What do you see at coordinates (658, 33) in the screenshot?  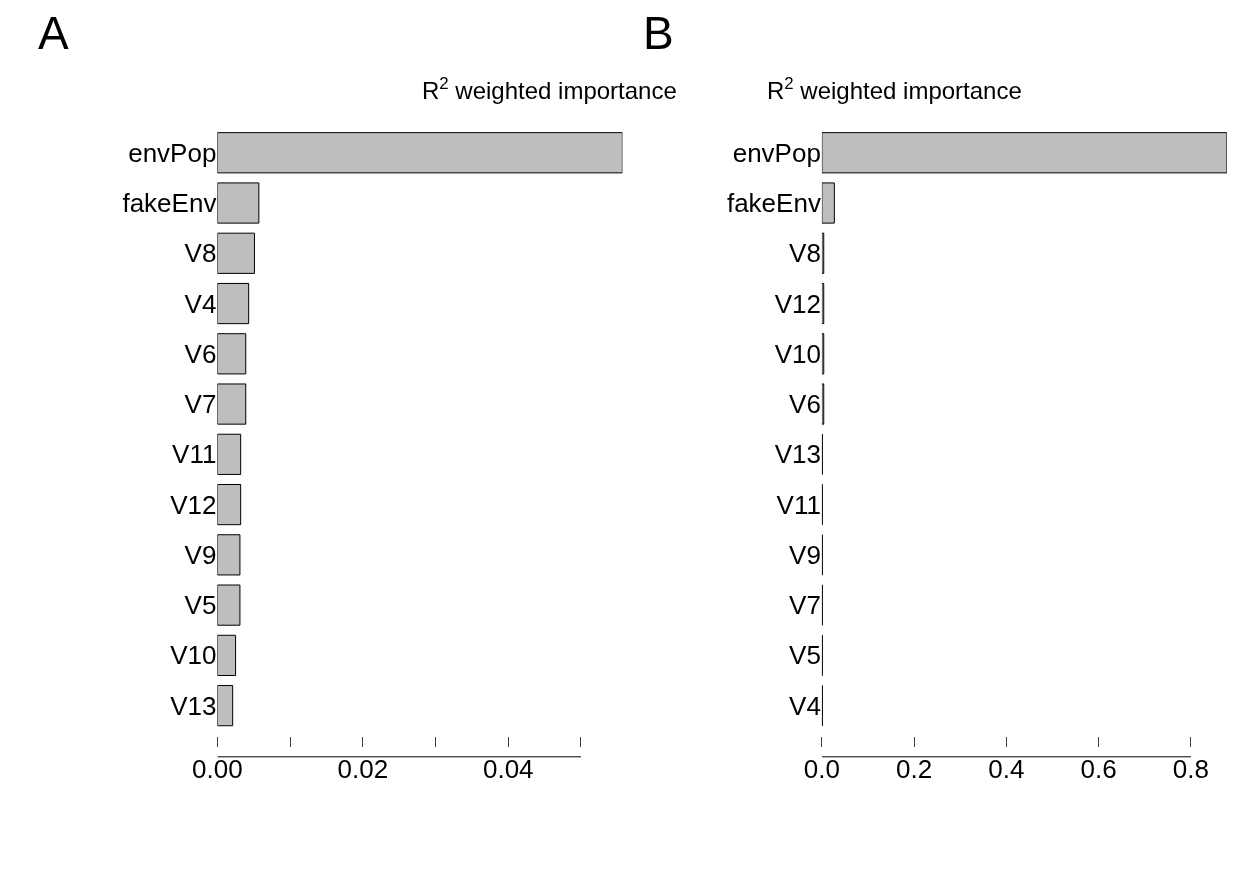 I see `text: B` at bounding box center [658, 33].